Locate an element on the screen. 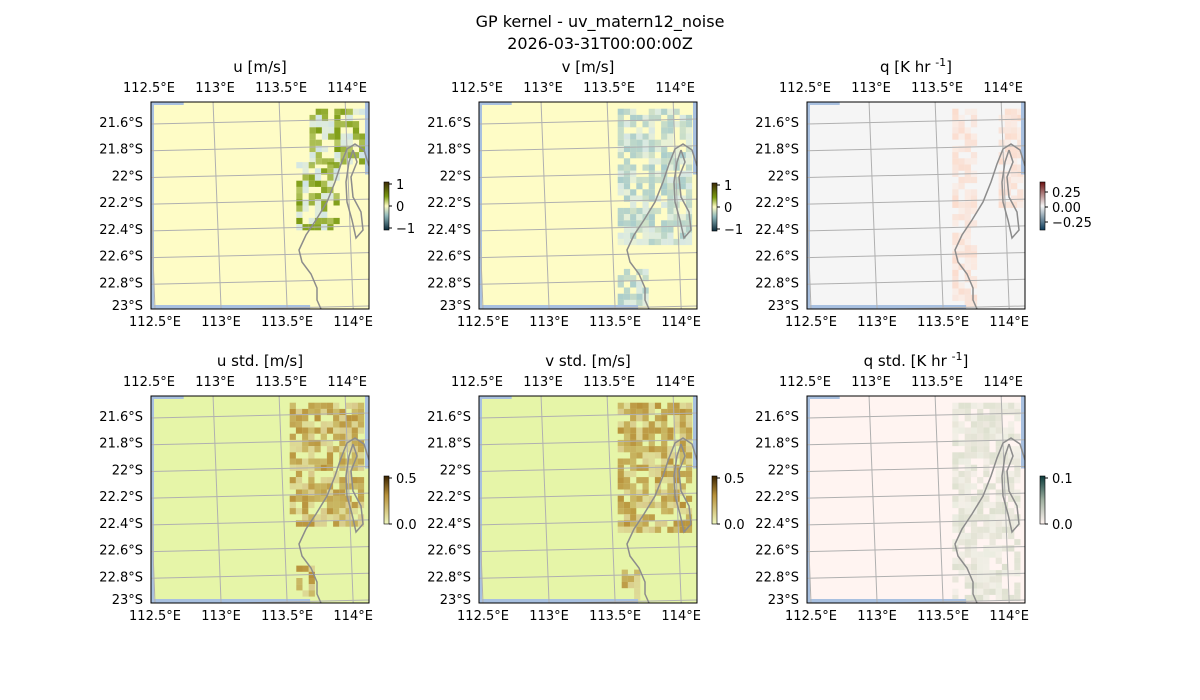 This screenshot has height=700, width=1200. ocean-edge-left is located at coordinates (480, 205).